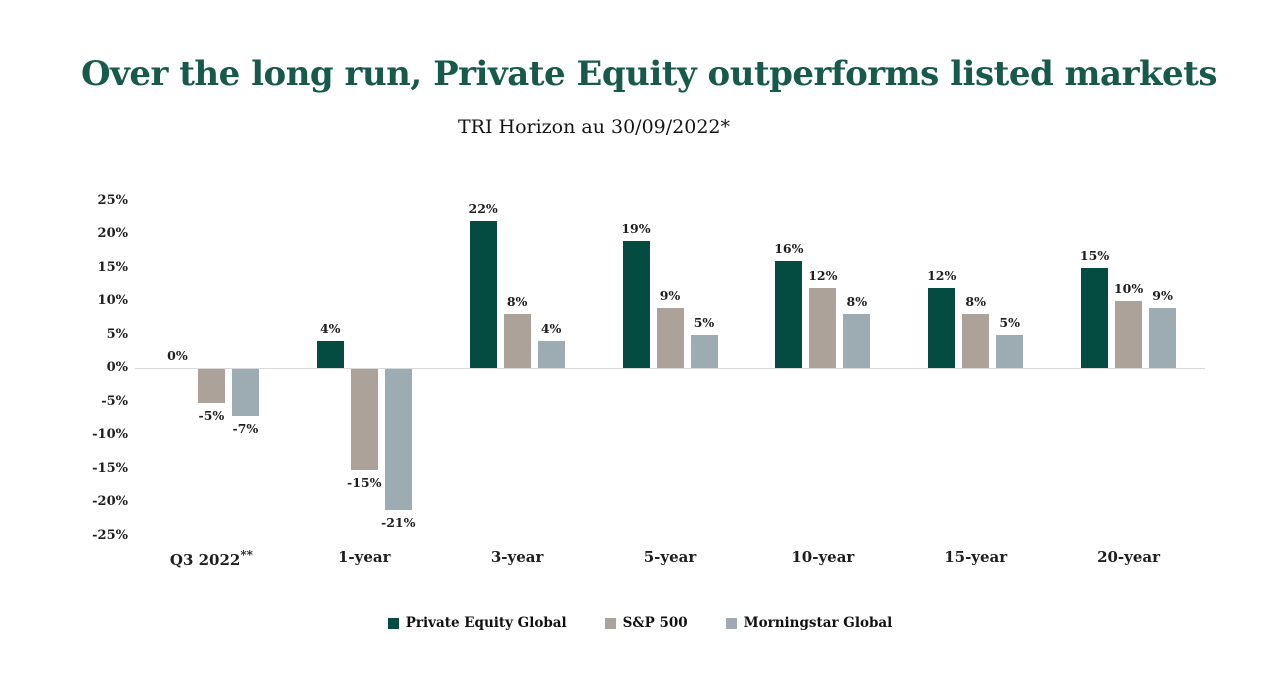  Describe the element at coordinates (594, 127) in the screenshot. I see `chart-subtitle: TRI Horizon au 30/09/2022*` at that location.